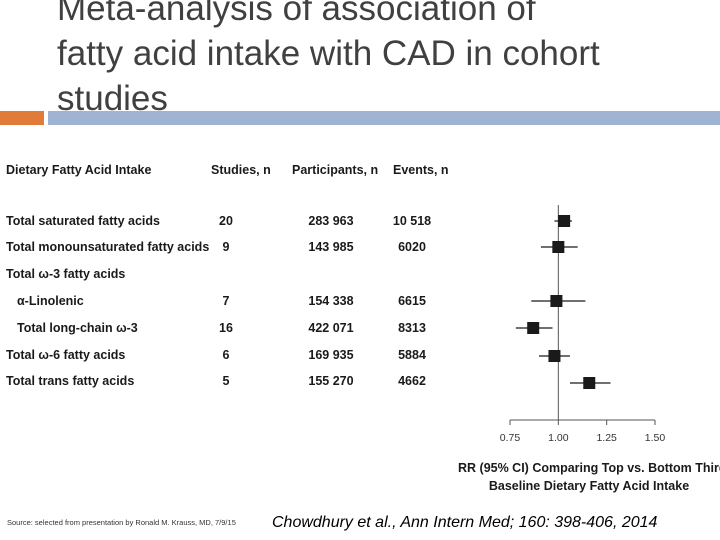  Describe the element at coordinates (655, 438) in the screenshot. I see `x-tick-label: 1.50` at that location.